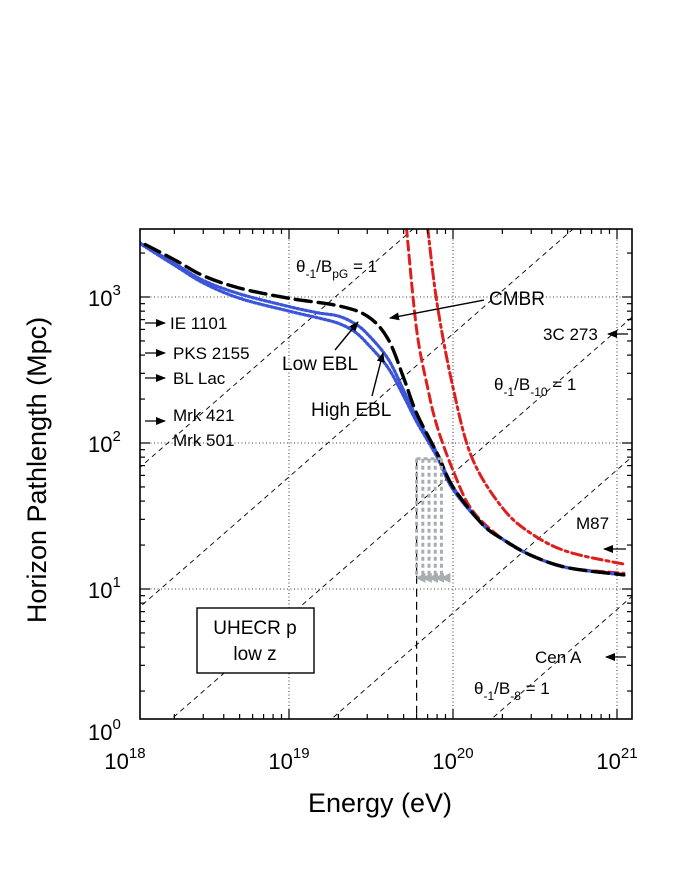 This screenshot has height=892, width=690. I want to click on x-tick-label: 1019, so click(288, 759).